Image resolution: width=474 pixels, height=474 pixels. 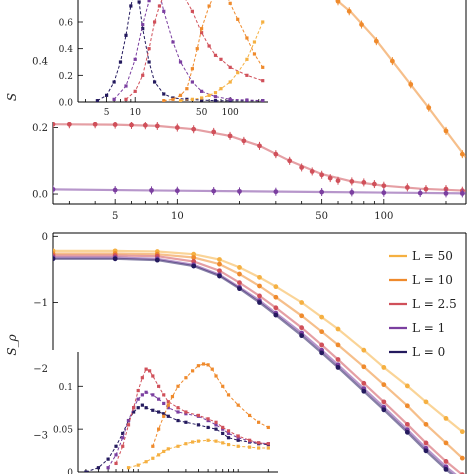 I want to click on legend-label: L = 1, so click(x=428, y=328).